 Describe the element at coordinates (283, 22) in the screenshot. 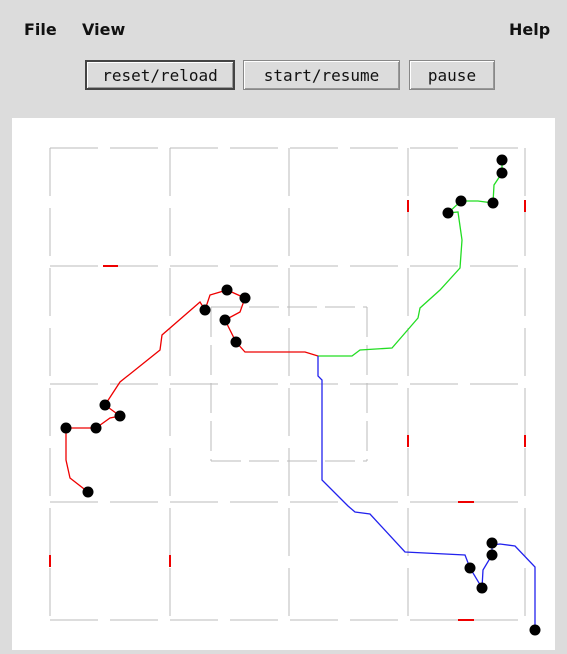

I see `menu-bar: File View Help` at that location.